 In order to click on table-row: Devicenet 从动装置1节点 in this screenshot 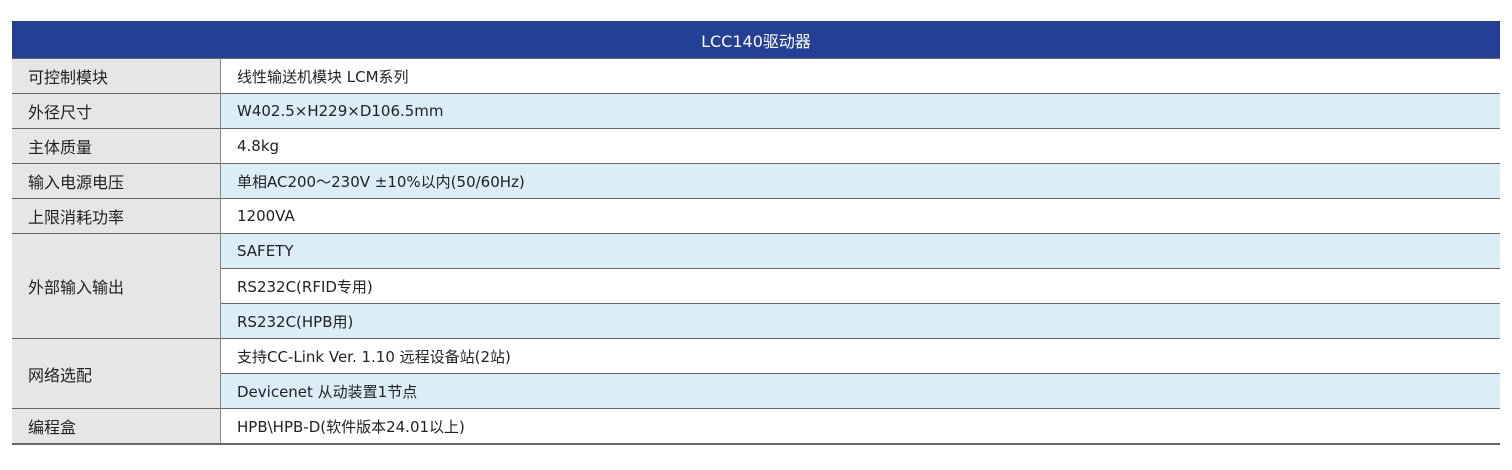, I will do `click(756, 391)`.